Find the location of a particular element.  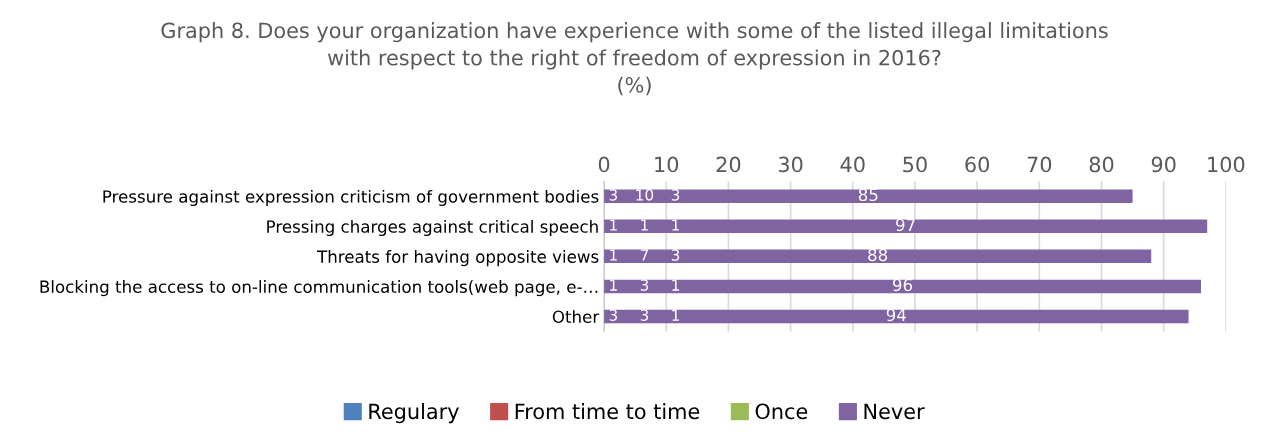

y-tick-label: Other is located at coordinates (576, 317).